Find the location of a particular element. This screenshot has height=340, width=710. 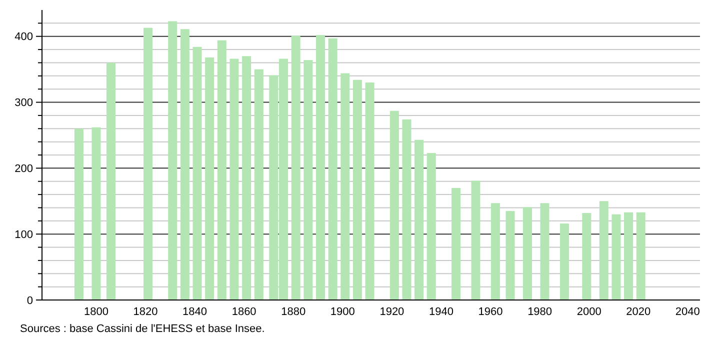

x-tick-label: 1940 is located at coordinates (441, 312).